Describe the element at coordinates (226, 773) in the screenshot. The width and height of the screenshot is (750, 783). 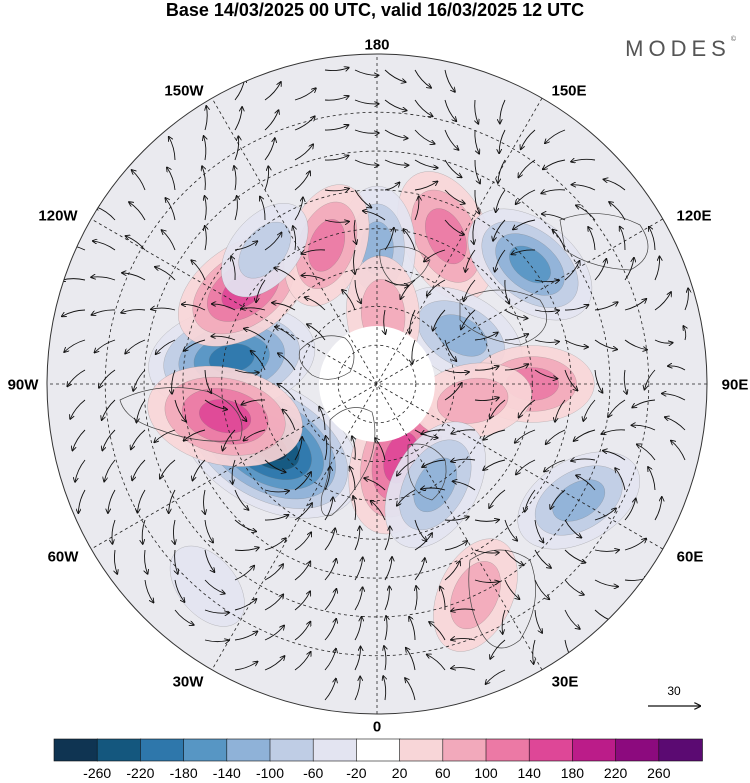
I see `colorbar-tick-label: -140` at that location.